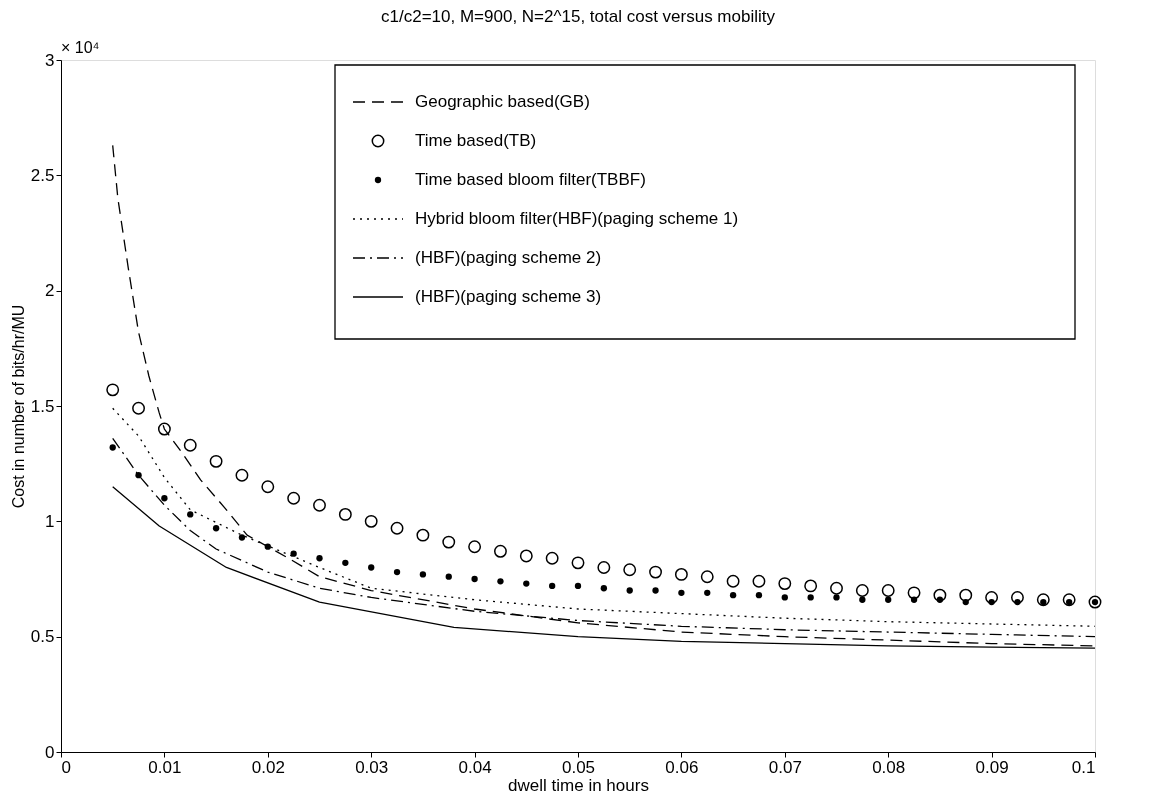  I want to click on legend-label: Hybrid bloom filter(HBF)(paging scheme 1), so click(577, 218).